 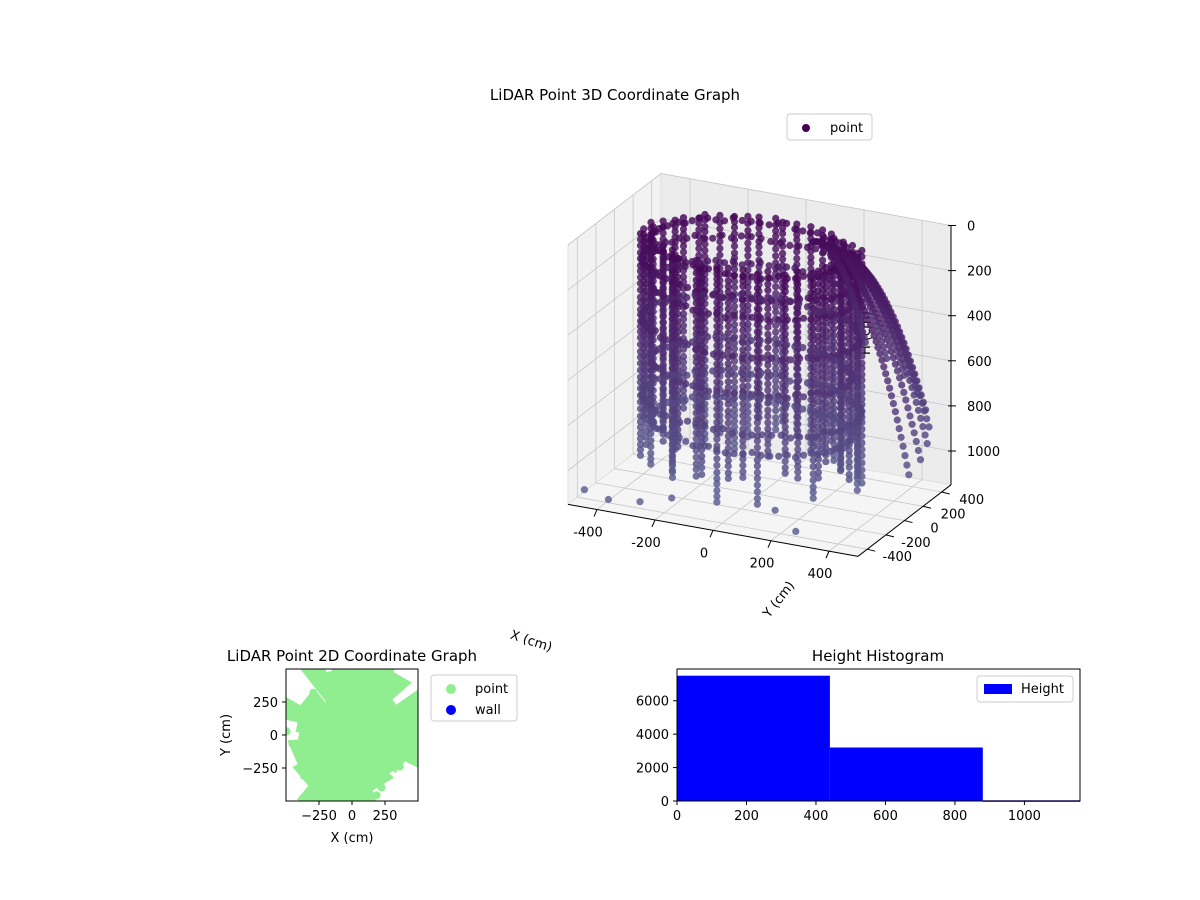 I want to click on y-tick, so click(x=945, y=493).